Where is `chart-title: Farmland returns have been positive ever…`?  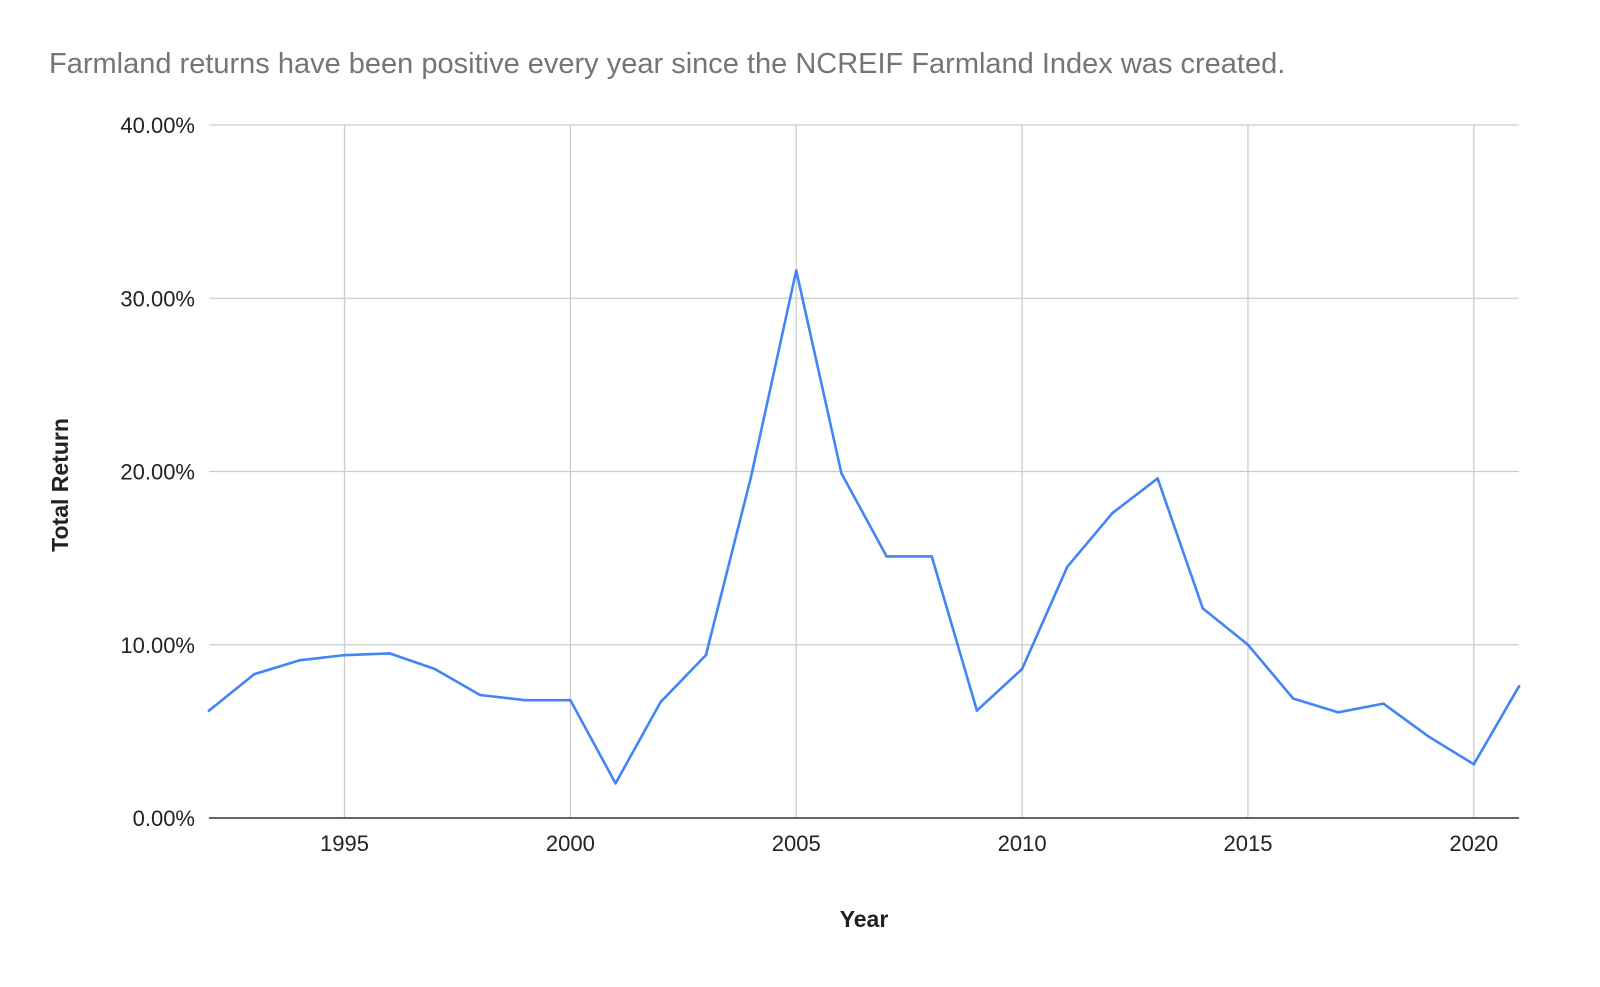
chart-title: Farmland returns have been positive ever… is located at coordinates (667, 64).